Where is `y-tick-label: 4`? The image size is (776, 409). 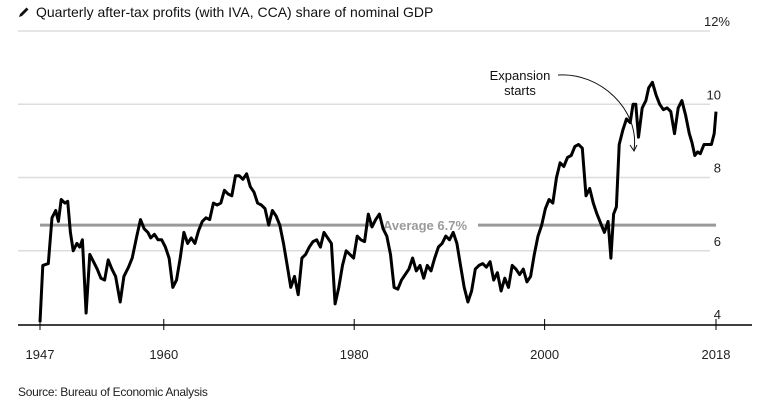
y-tick-label: 4 is located at coordinates (717, 314).